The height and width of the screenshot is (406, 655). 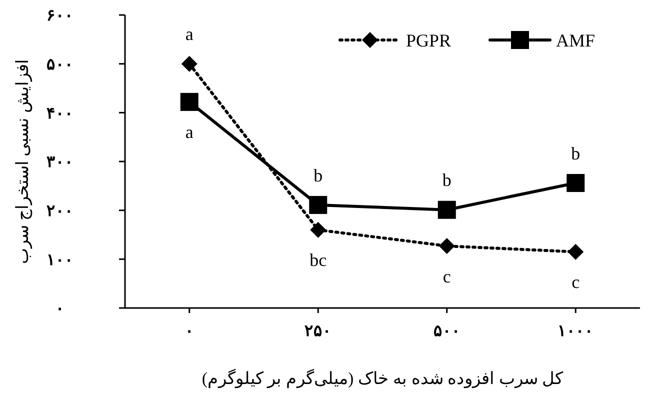 I want to click on y-tick-label: ۲۰۰, so click(x=60, y=211).